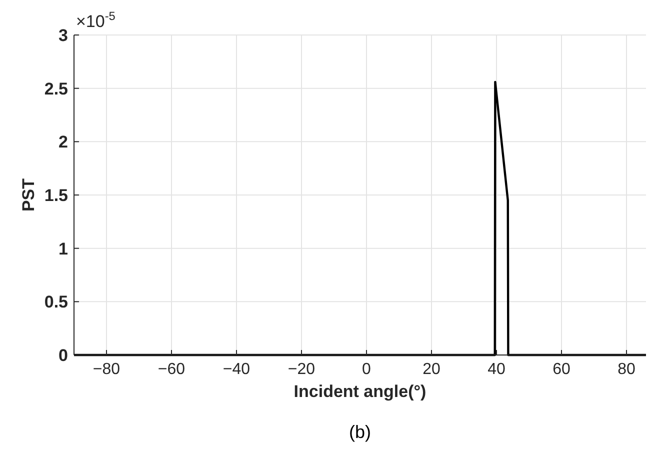 The width and height of the screenshot is (650, 467). What do you see at coordinates (63, 248) in the screenshot?
I see `y-tick-label: 1` at bounding box center [63, 248].